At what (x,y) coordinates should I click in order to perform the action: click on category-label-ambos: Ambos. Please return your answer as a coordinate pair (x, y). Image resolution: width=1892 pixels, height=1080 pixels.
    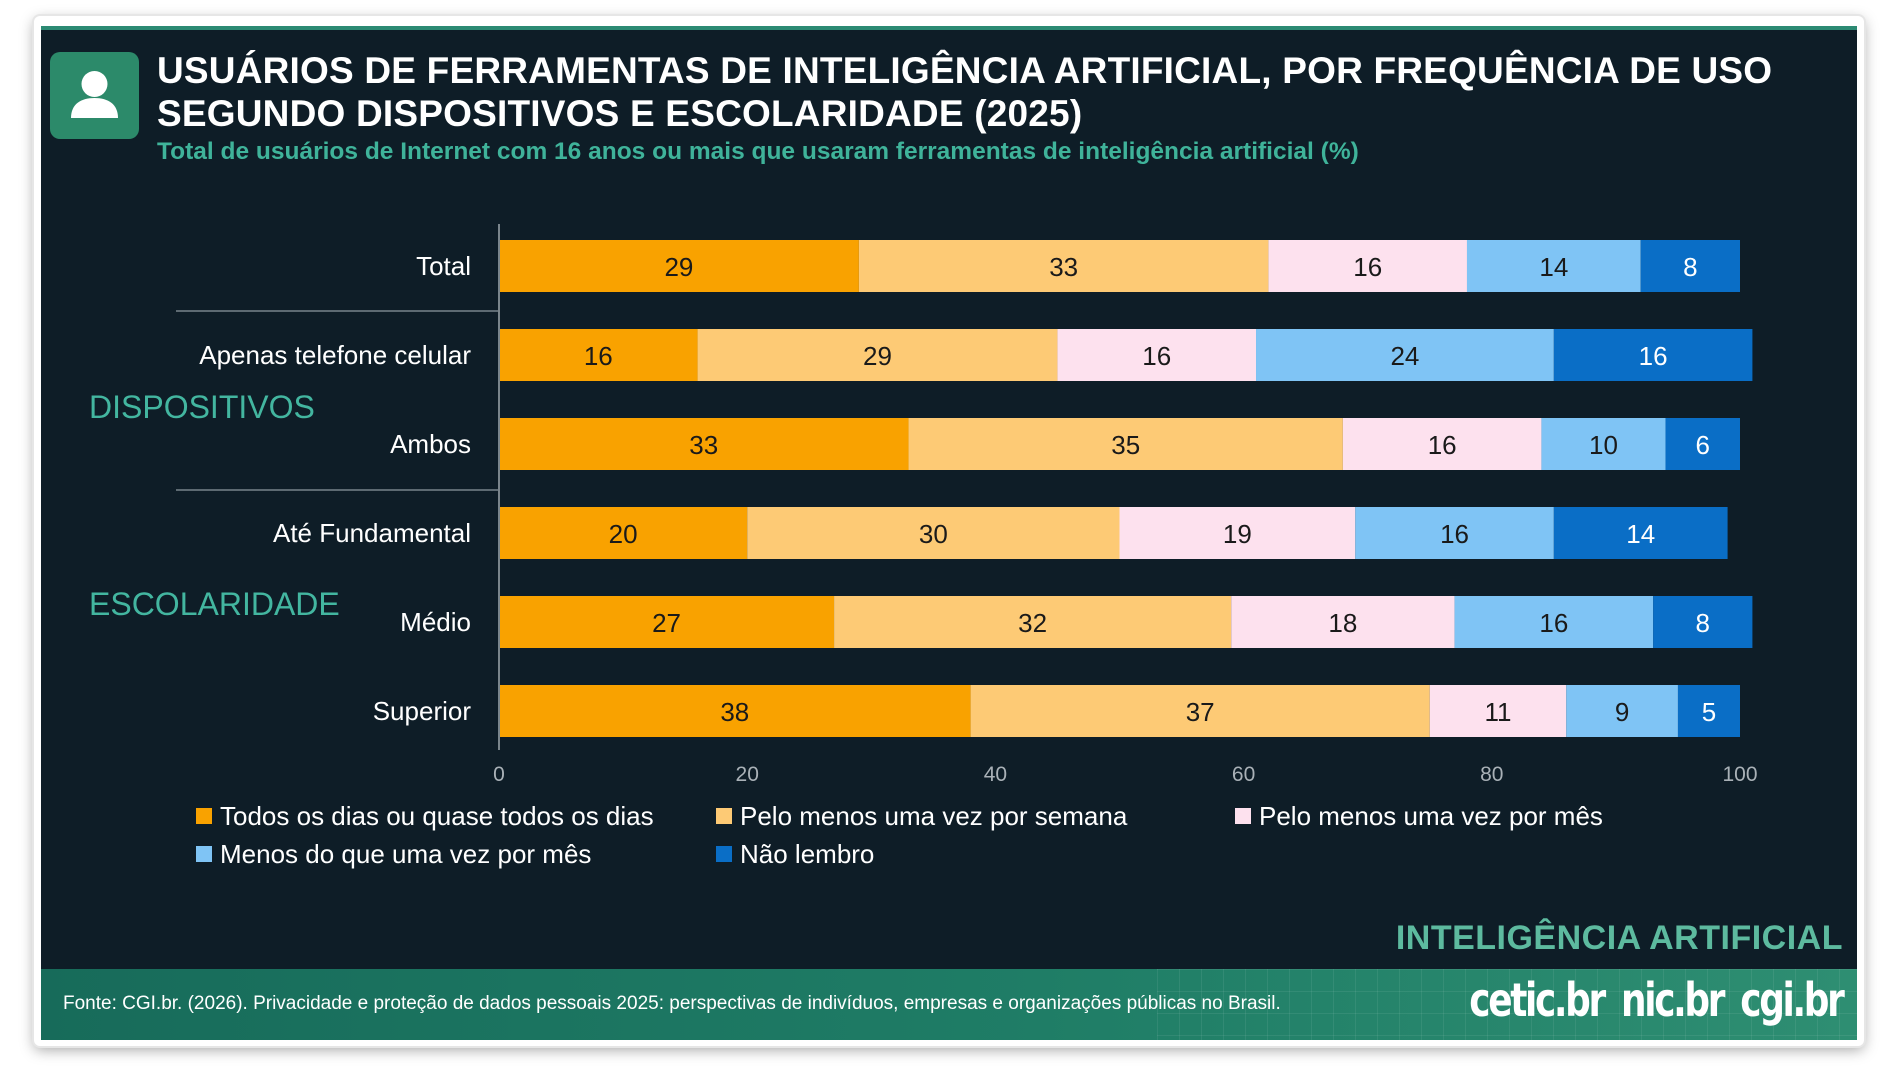
    Looking at the image, I should click on (430, 444).